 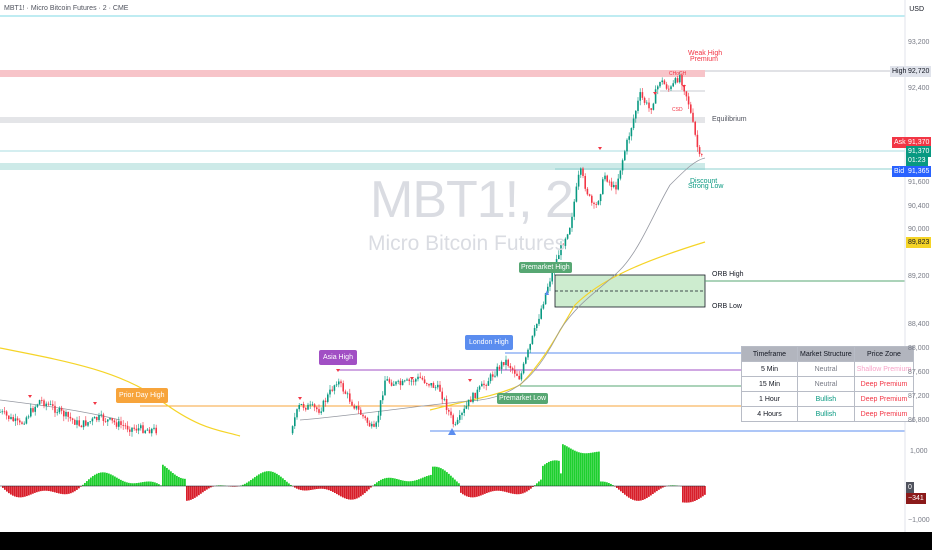 I want to click on watermark-name: Micro Bitcoin Futures, so click(x=467, y=243).